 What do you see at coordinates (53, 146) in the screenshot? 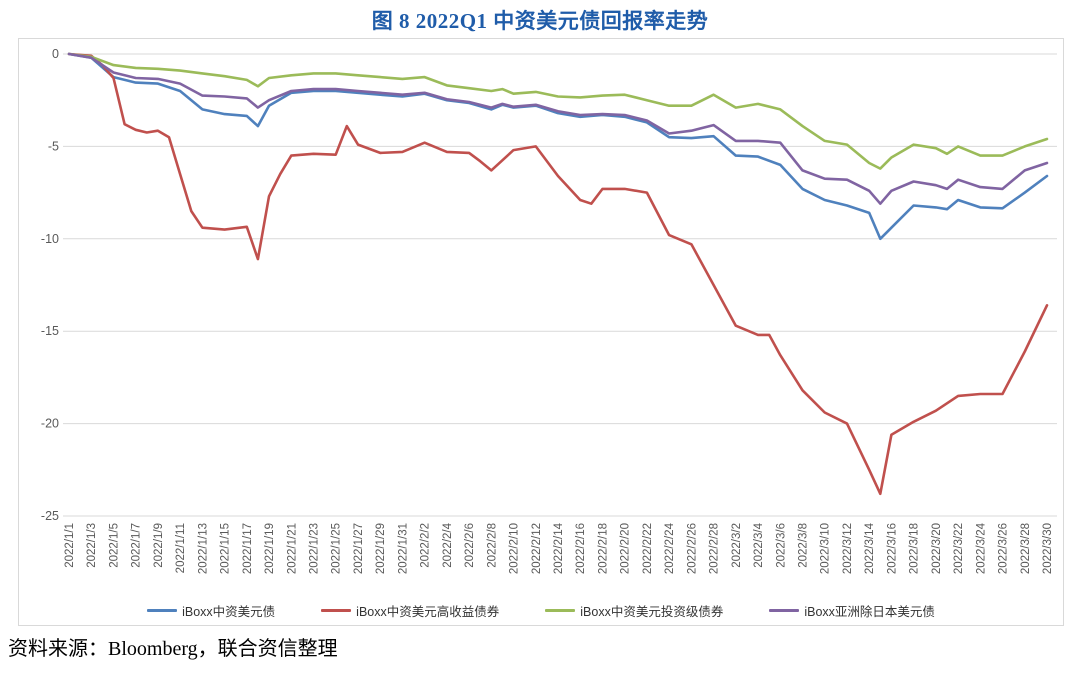
I see `y-axis-tick-label: -5` at bounding box center [53, 146].